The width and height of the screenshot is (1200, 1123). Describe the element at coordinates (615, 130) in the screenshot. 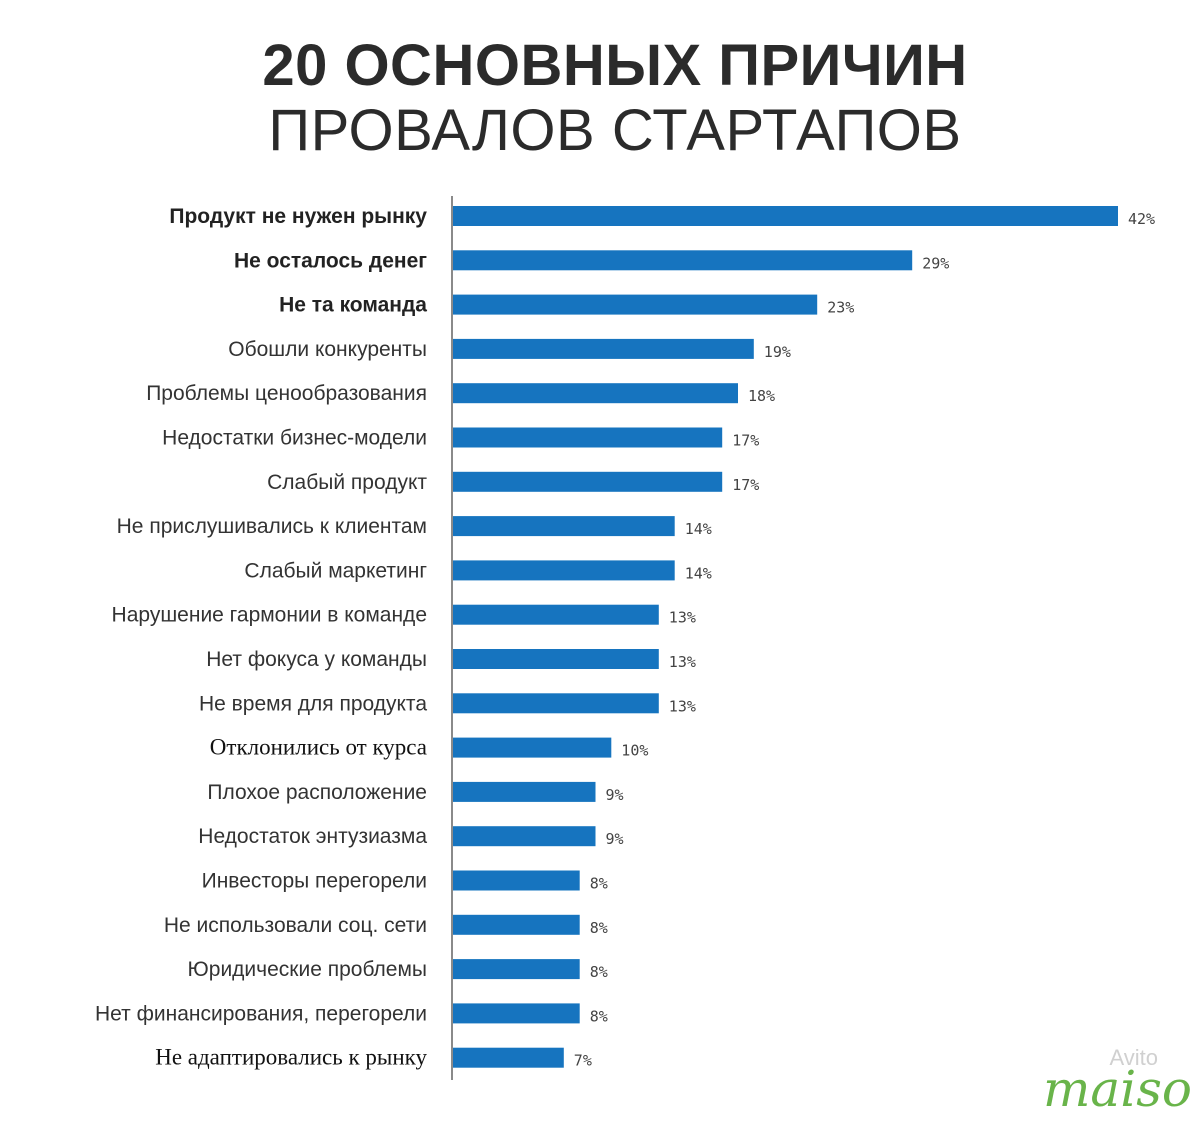

I see `chart-title-line-2: ПРОВАЛОВ СТАРТАПОВ` at that location.